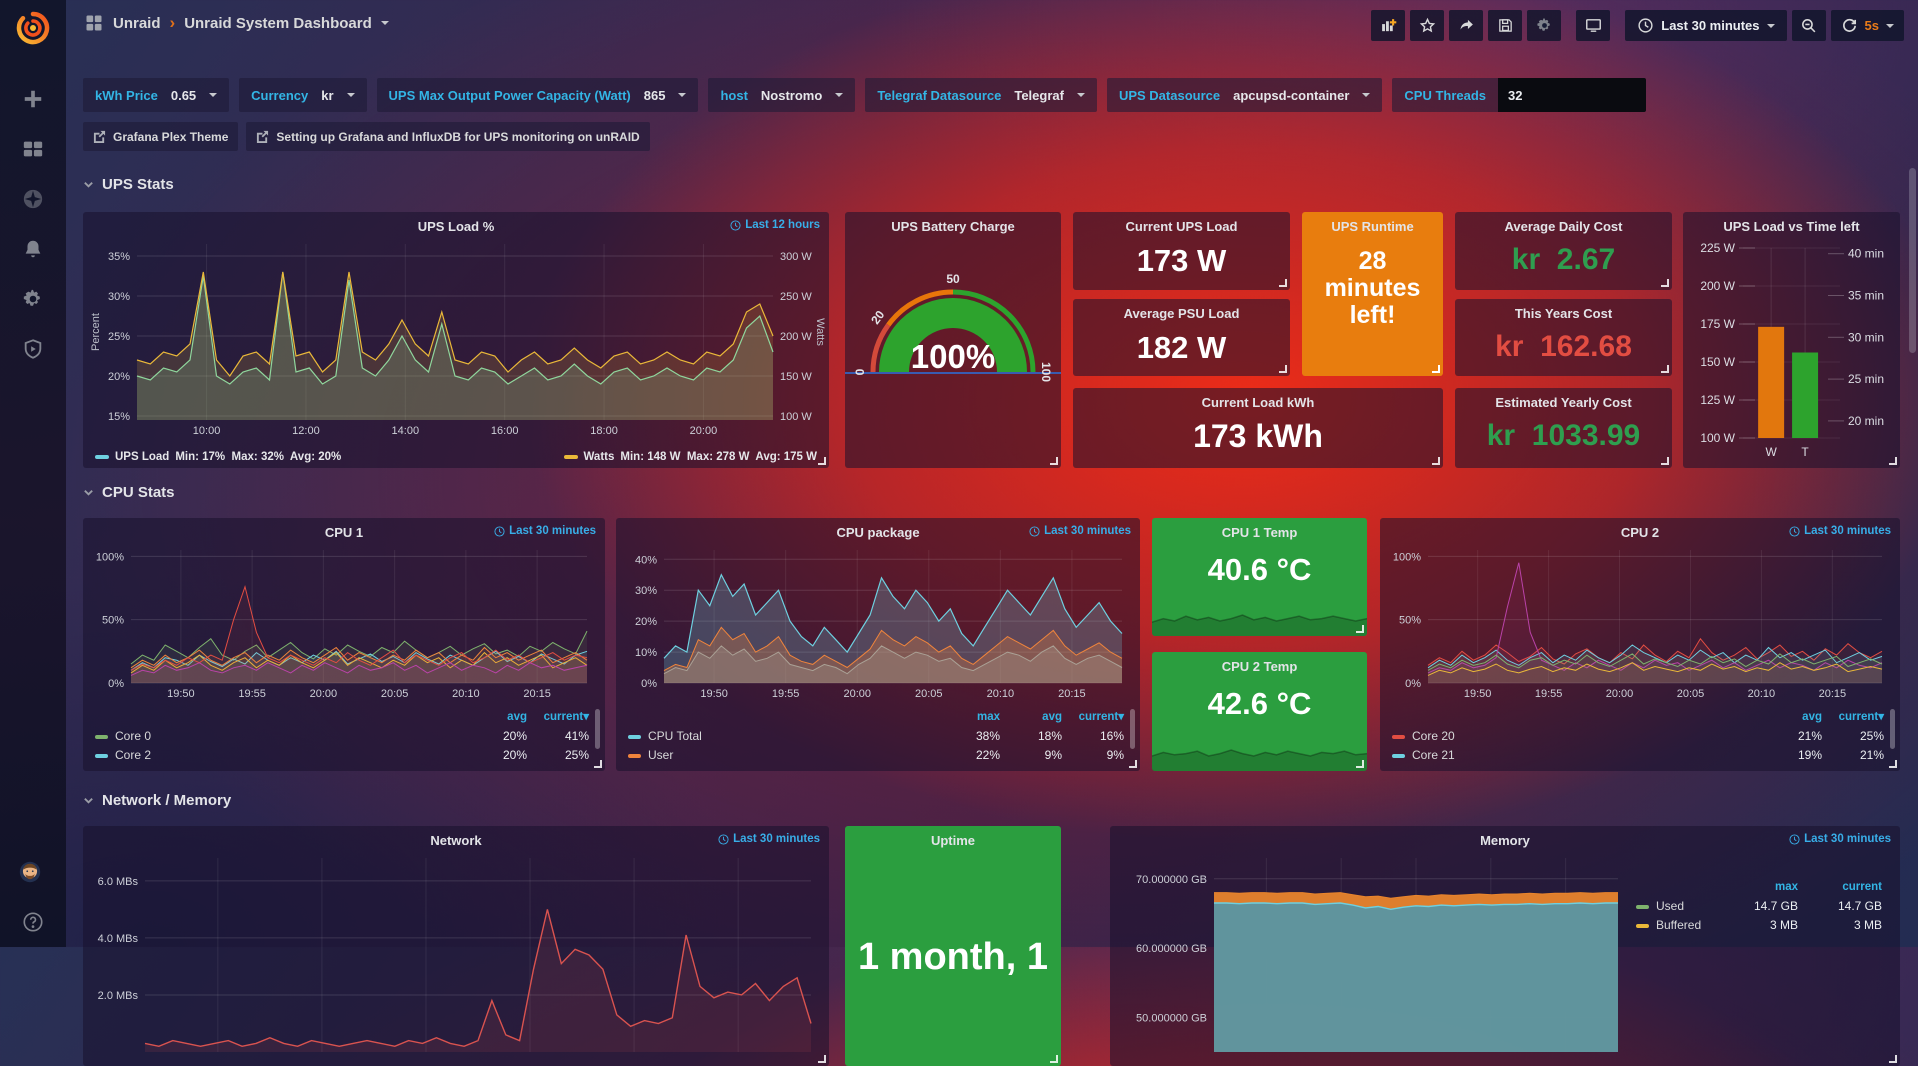 The image size is (1918, 1066). I want to click on svg-text: 250 W, so click(796, 297).